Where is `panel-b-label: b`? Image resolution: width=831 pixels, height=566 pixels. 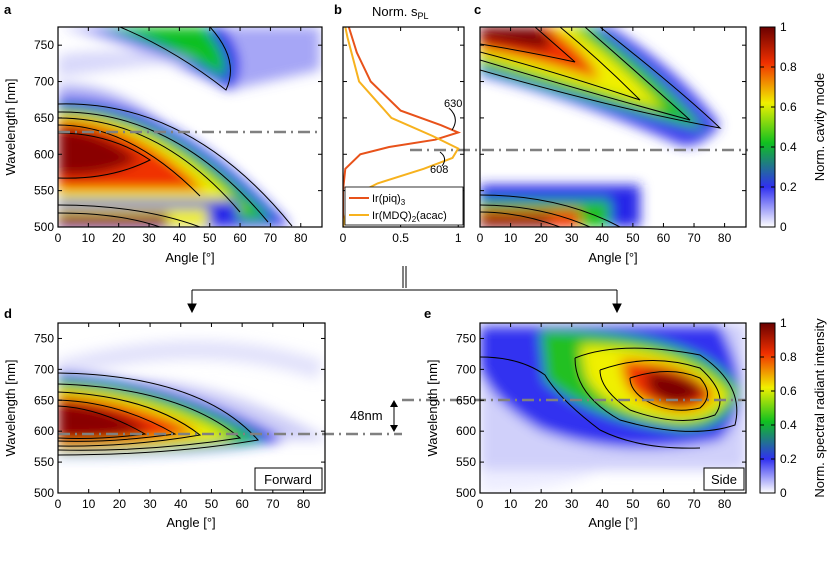
panel-b-label: b is located at coordinates (338, 9).